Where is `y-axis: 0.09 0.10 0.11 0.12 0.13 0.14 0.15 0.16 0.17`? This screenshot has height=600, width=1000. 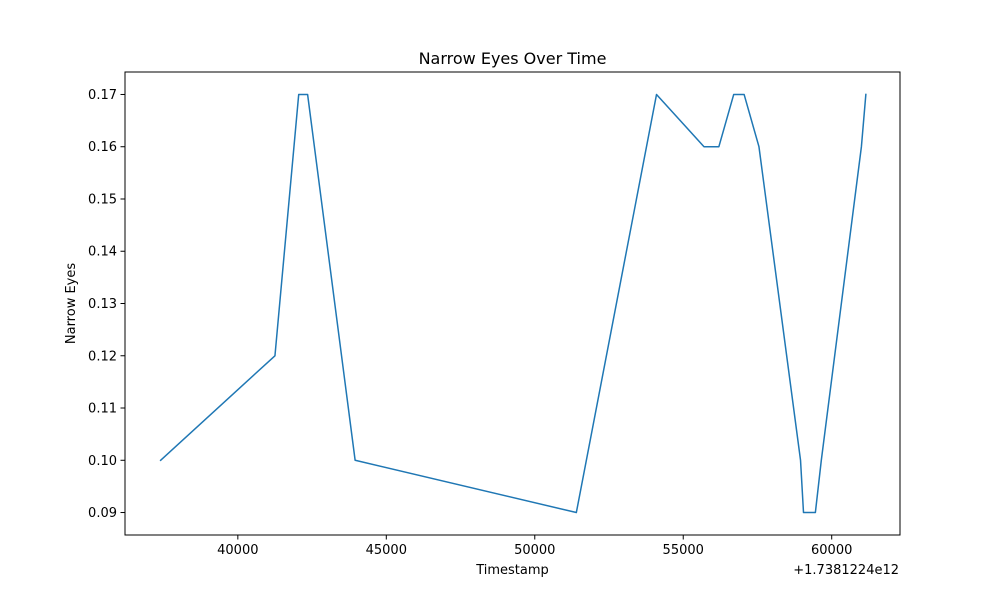
y-axis: 0.09 0.10 0.11 0.12 0.13 0.14 0.15 0.16 0.17 is located at coordinates (106, 304).